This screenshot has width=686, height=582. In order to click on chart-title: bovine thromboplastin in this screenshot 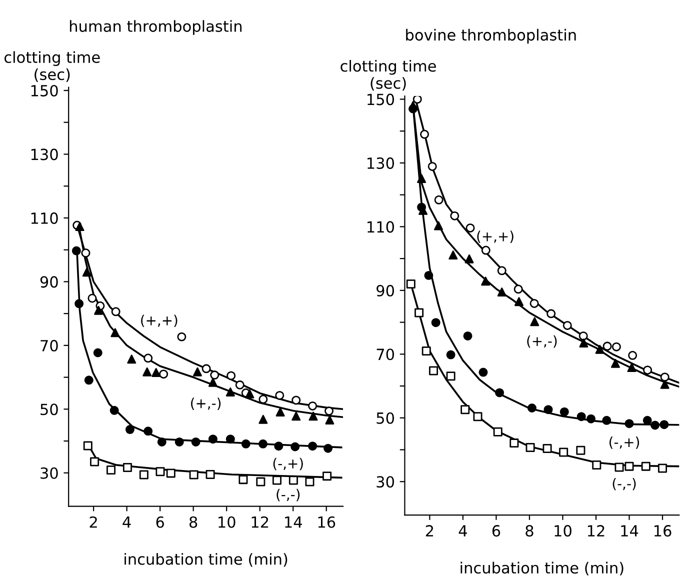, I will do `click(491, 36)`.